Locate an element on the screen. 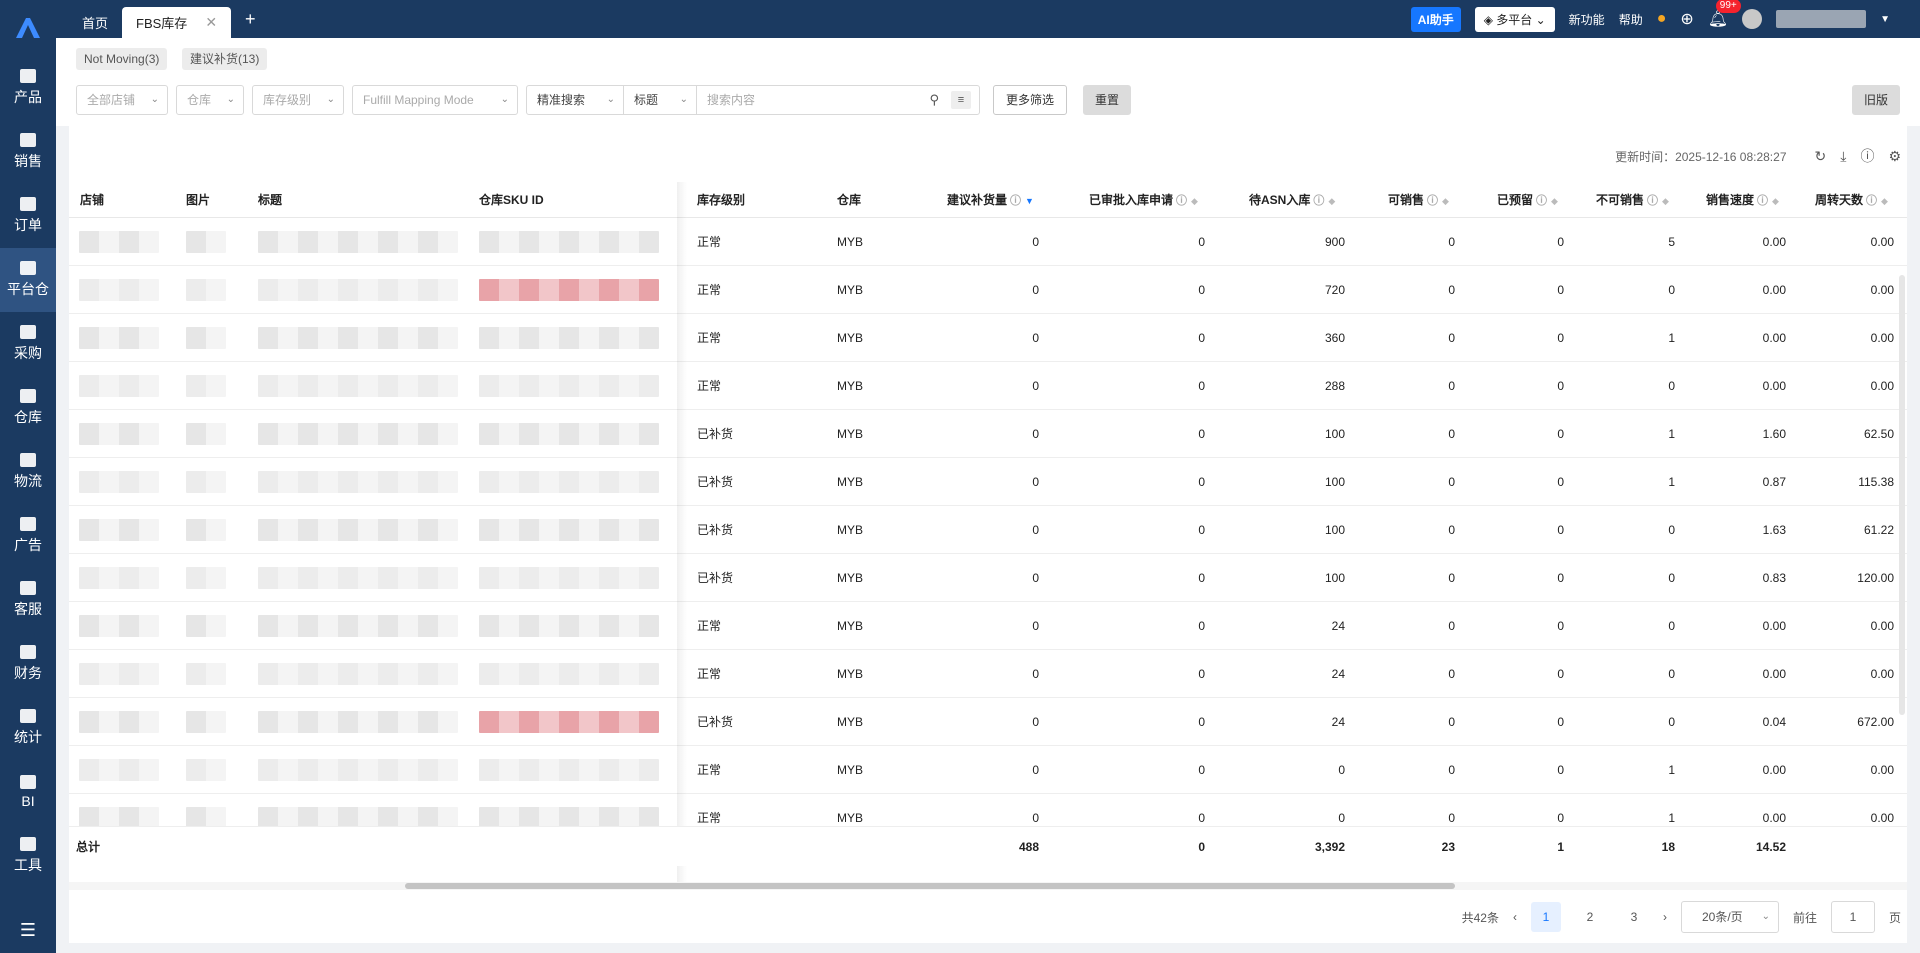 The image size is (1920, 953). search-field-select: 标题 ⌄ is located at coordinates (660, 100).